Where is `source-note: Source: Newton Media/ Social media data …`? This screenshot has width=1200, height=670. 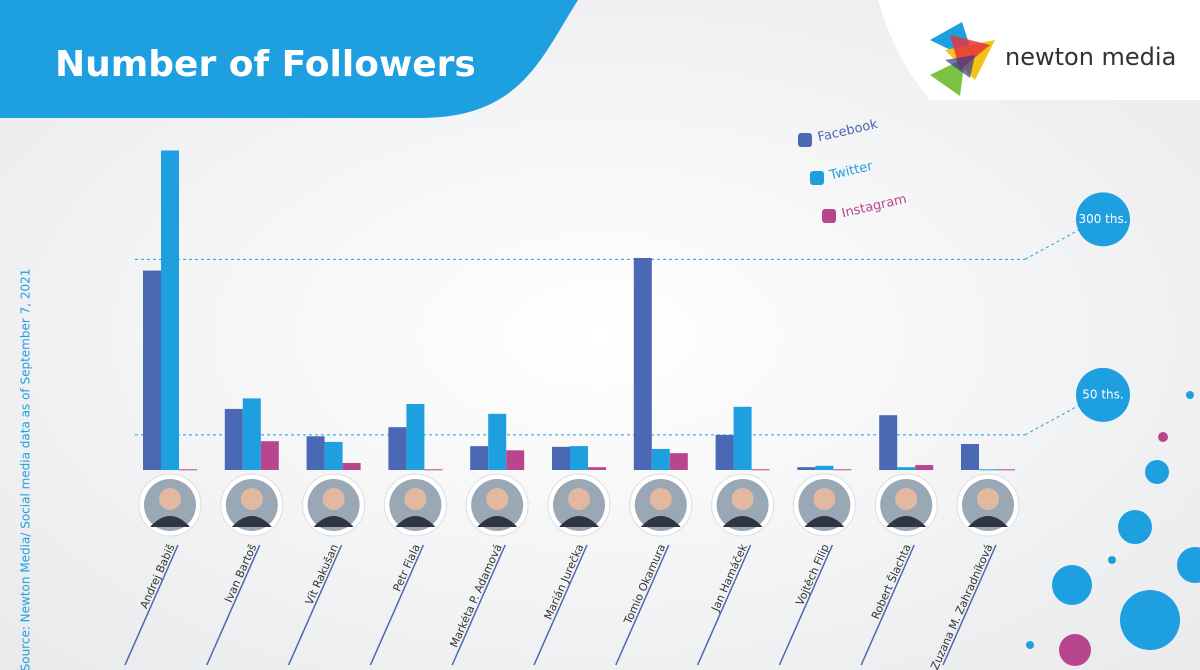 source-note: Source: Newton Media/ Social media data … is located at coordinates (26, 469).